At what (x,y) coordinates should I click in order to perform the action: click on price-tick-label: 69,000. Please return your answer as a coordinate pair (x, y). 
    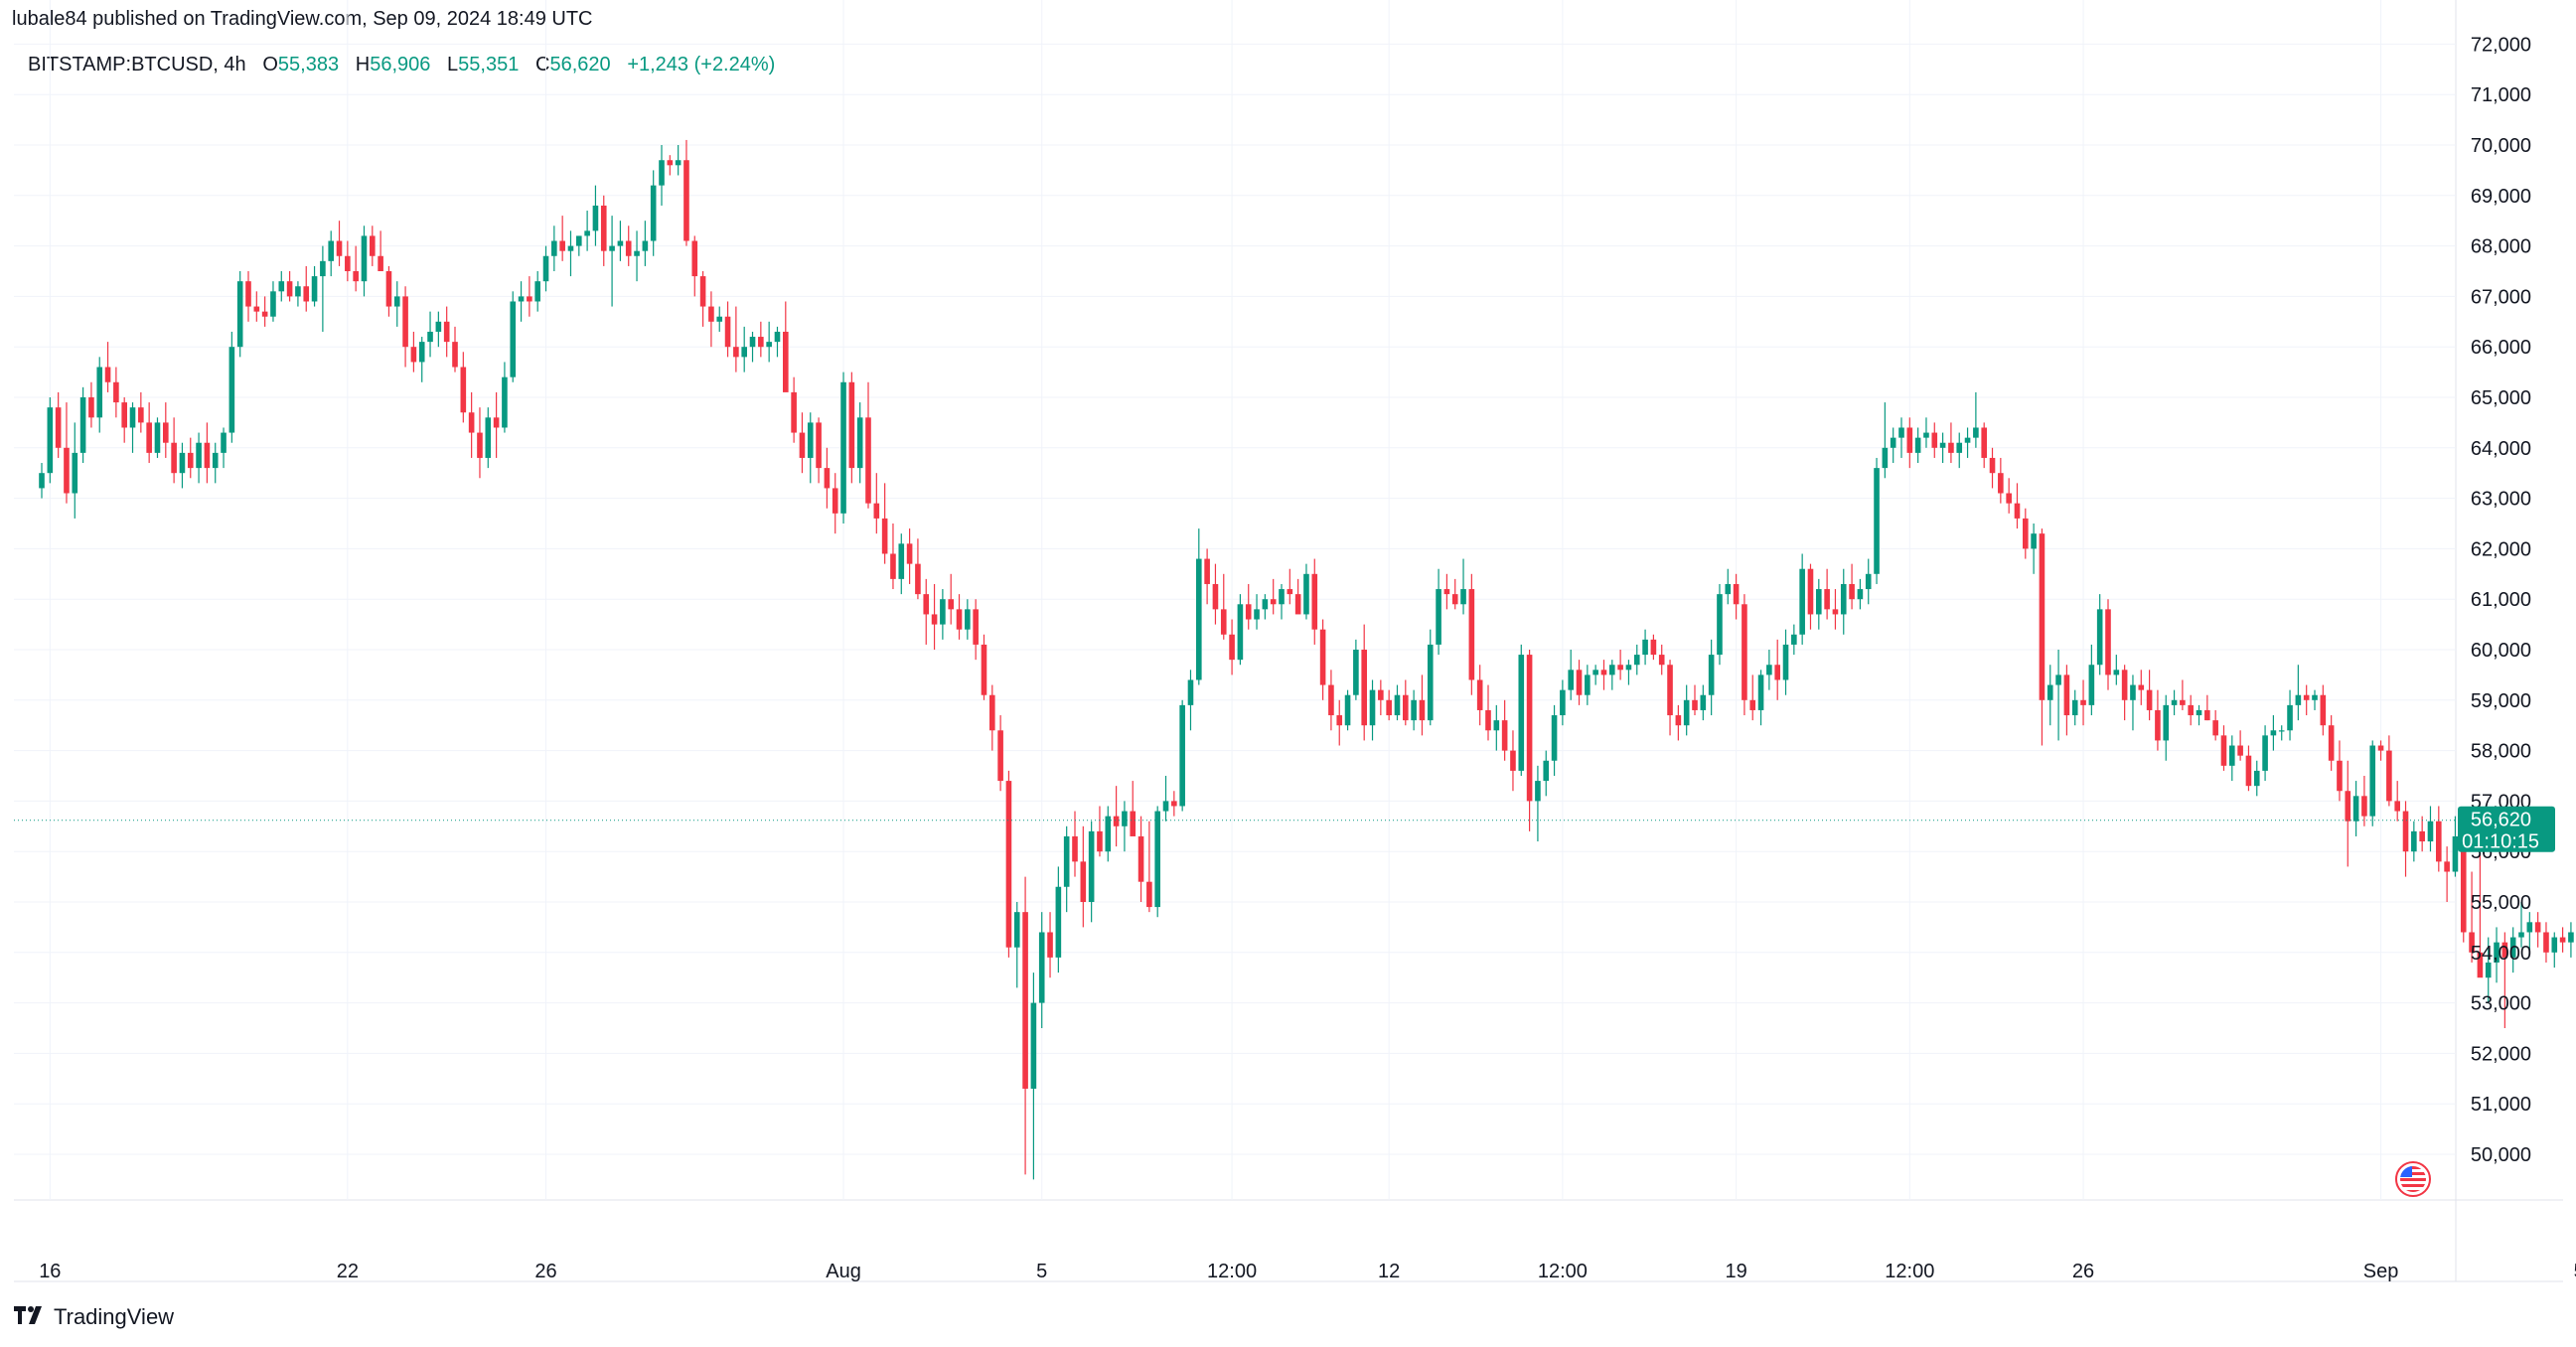
    Looking at the image, I should click on (2501, 197).